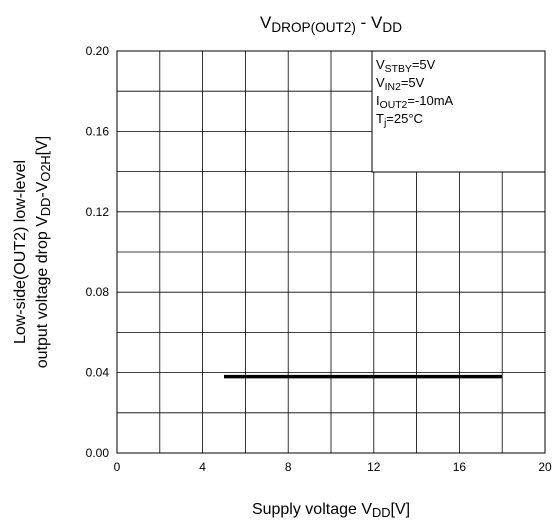  Describe the element at coordinates (98, 131) in the screenshot. I see `y-tick-label: 0.16` at that location.